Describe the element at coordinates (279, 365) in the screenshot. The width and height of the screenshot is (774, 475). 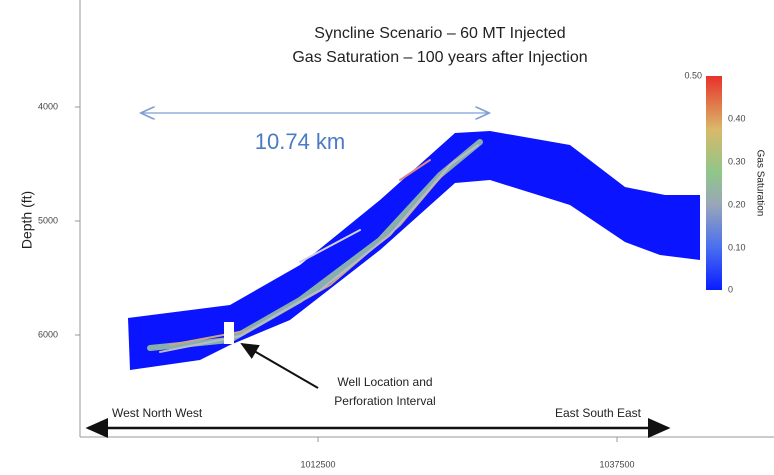
I see `well-arrow` at that location.